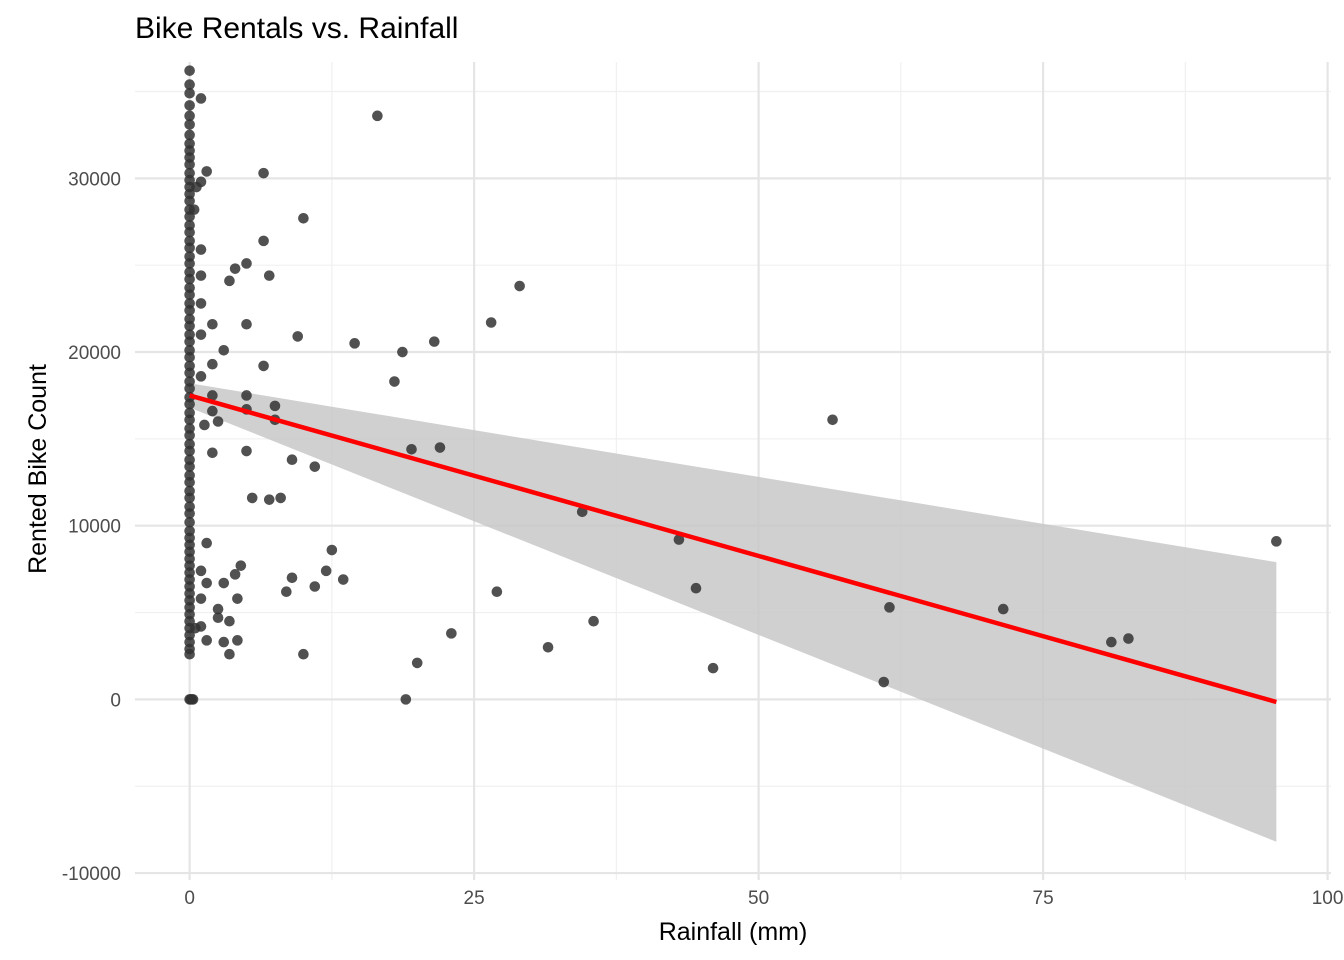 The image size is (1344, 960). Describe the element at coordinates (94, 179) in the screenshot. I see `y-tick-label: 30000` at that location.